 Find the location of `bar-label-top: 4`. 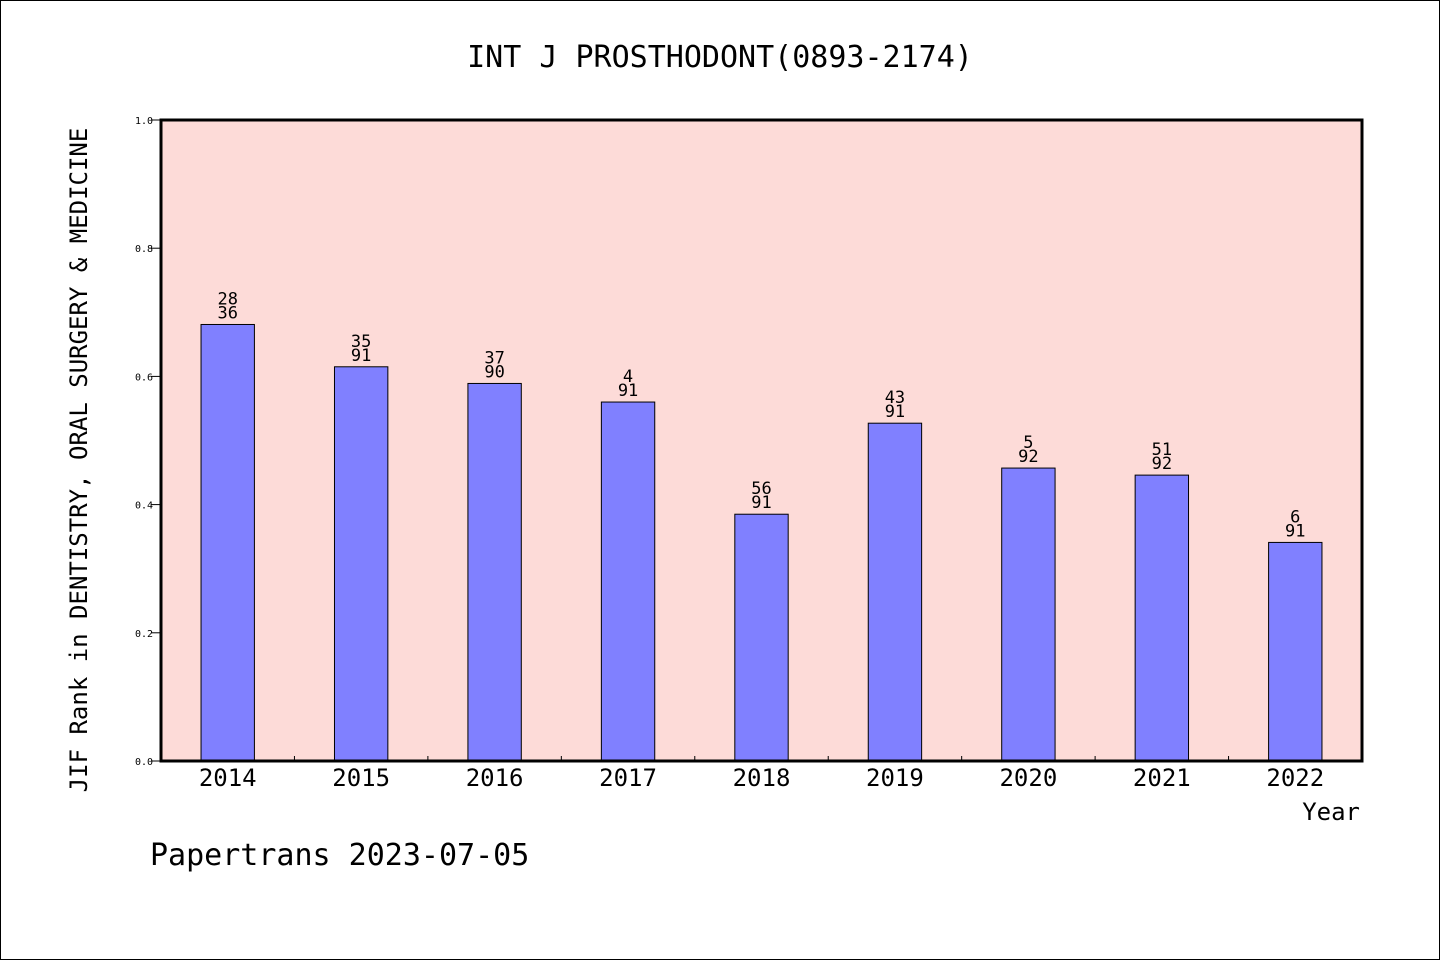

bar-label-top: 4 is located at coordinates (628, 377).